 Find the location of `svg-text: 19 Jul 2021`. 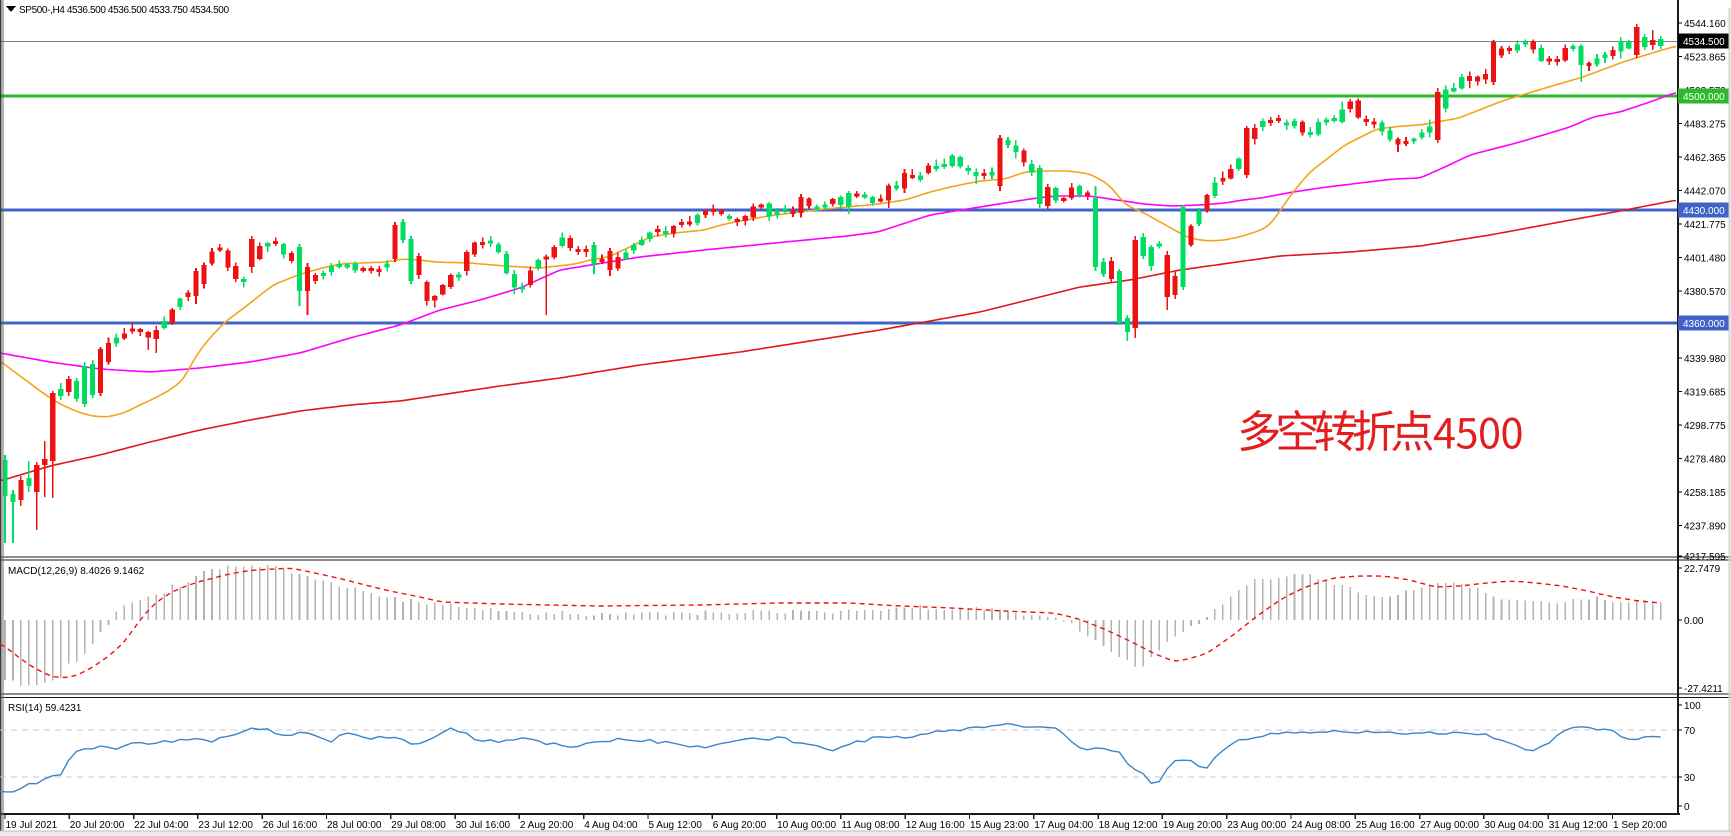

svg-text: 19 Jul 2021 is located at coordinates (32, 825).